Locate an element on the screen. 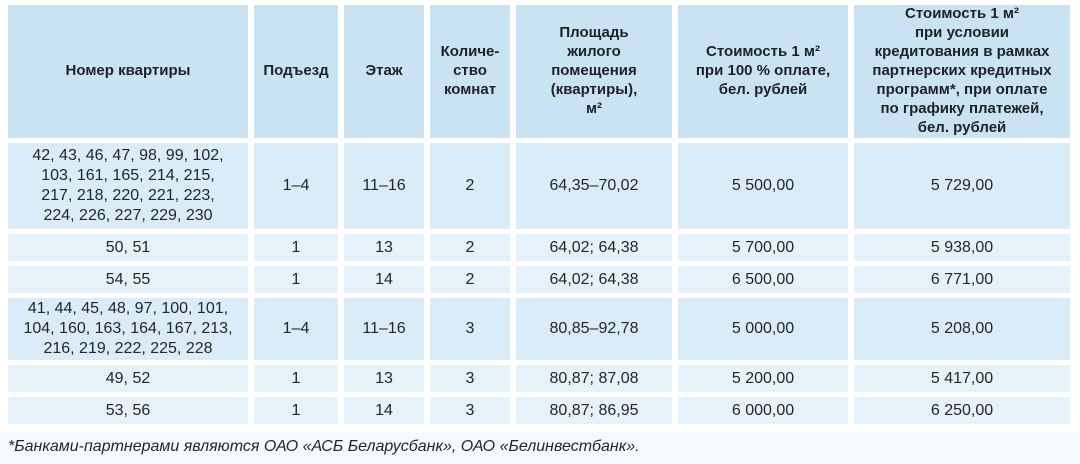  cell-apartment-numbers: 54, 55 is located at coordinates (128, 279).